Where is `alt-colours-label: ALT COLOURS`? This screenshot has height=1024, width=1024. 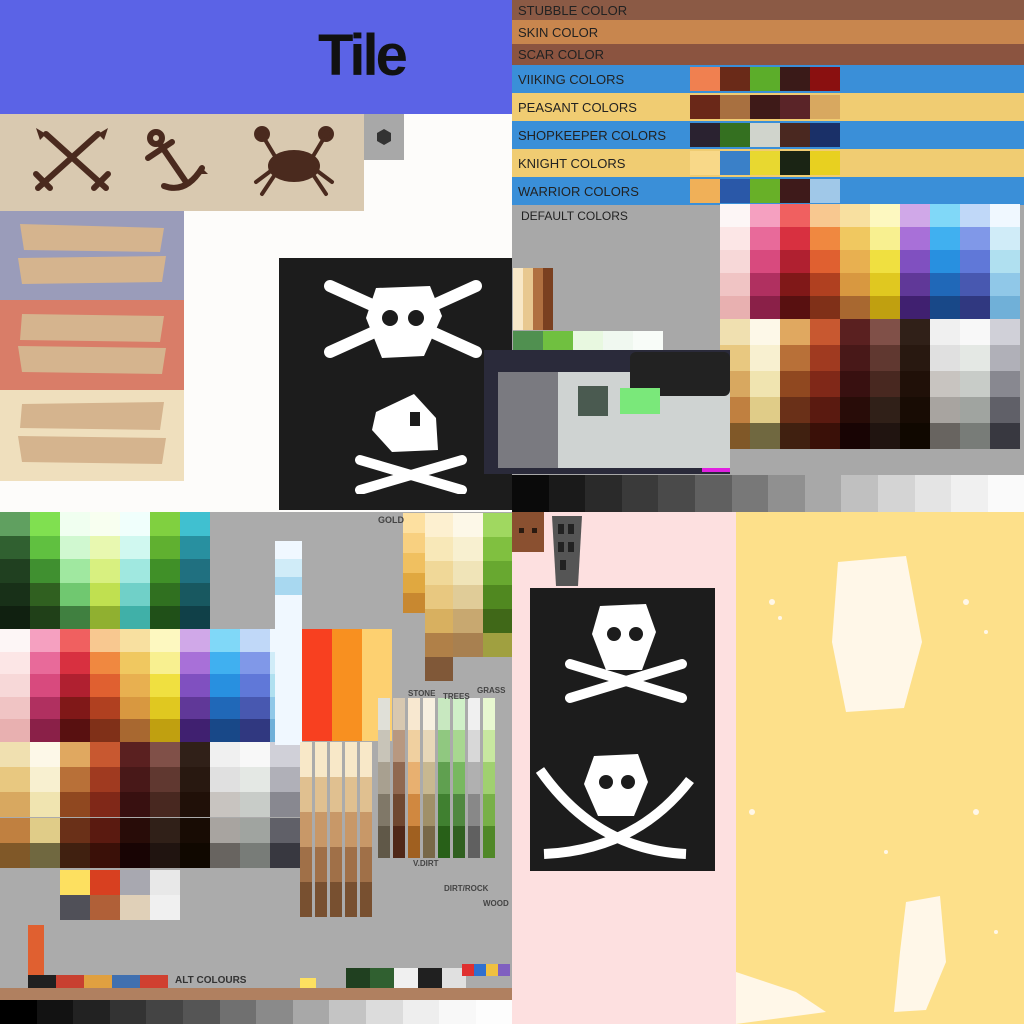
alt-colours-label: ALT COLOURS is located at coordinates (211, 980).